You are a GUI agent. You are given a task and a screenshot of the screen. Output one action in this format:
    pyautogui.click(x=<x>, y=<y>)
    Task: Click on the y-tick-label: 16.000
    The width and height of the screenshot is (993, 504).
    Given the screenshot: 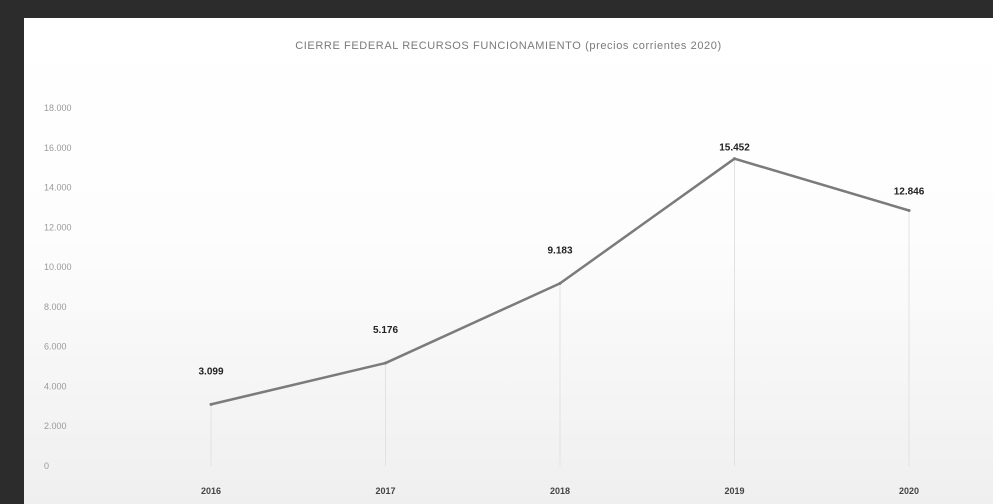 What is the action you would take?
    pyautogui.click(x=58, y=148)
    